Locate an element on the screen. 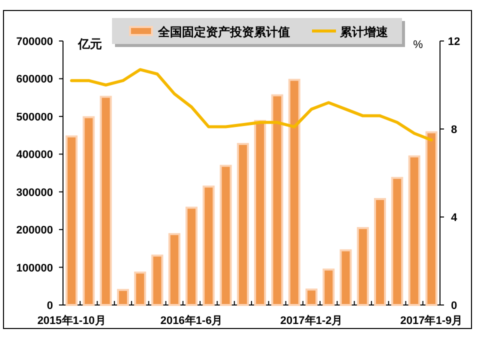 Image resolution: width=479 pixels, height=340 pixels. y-tick-label: 100000 is located at coordinates (34, 268).